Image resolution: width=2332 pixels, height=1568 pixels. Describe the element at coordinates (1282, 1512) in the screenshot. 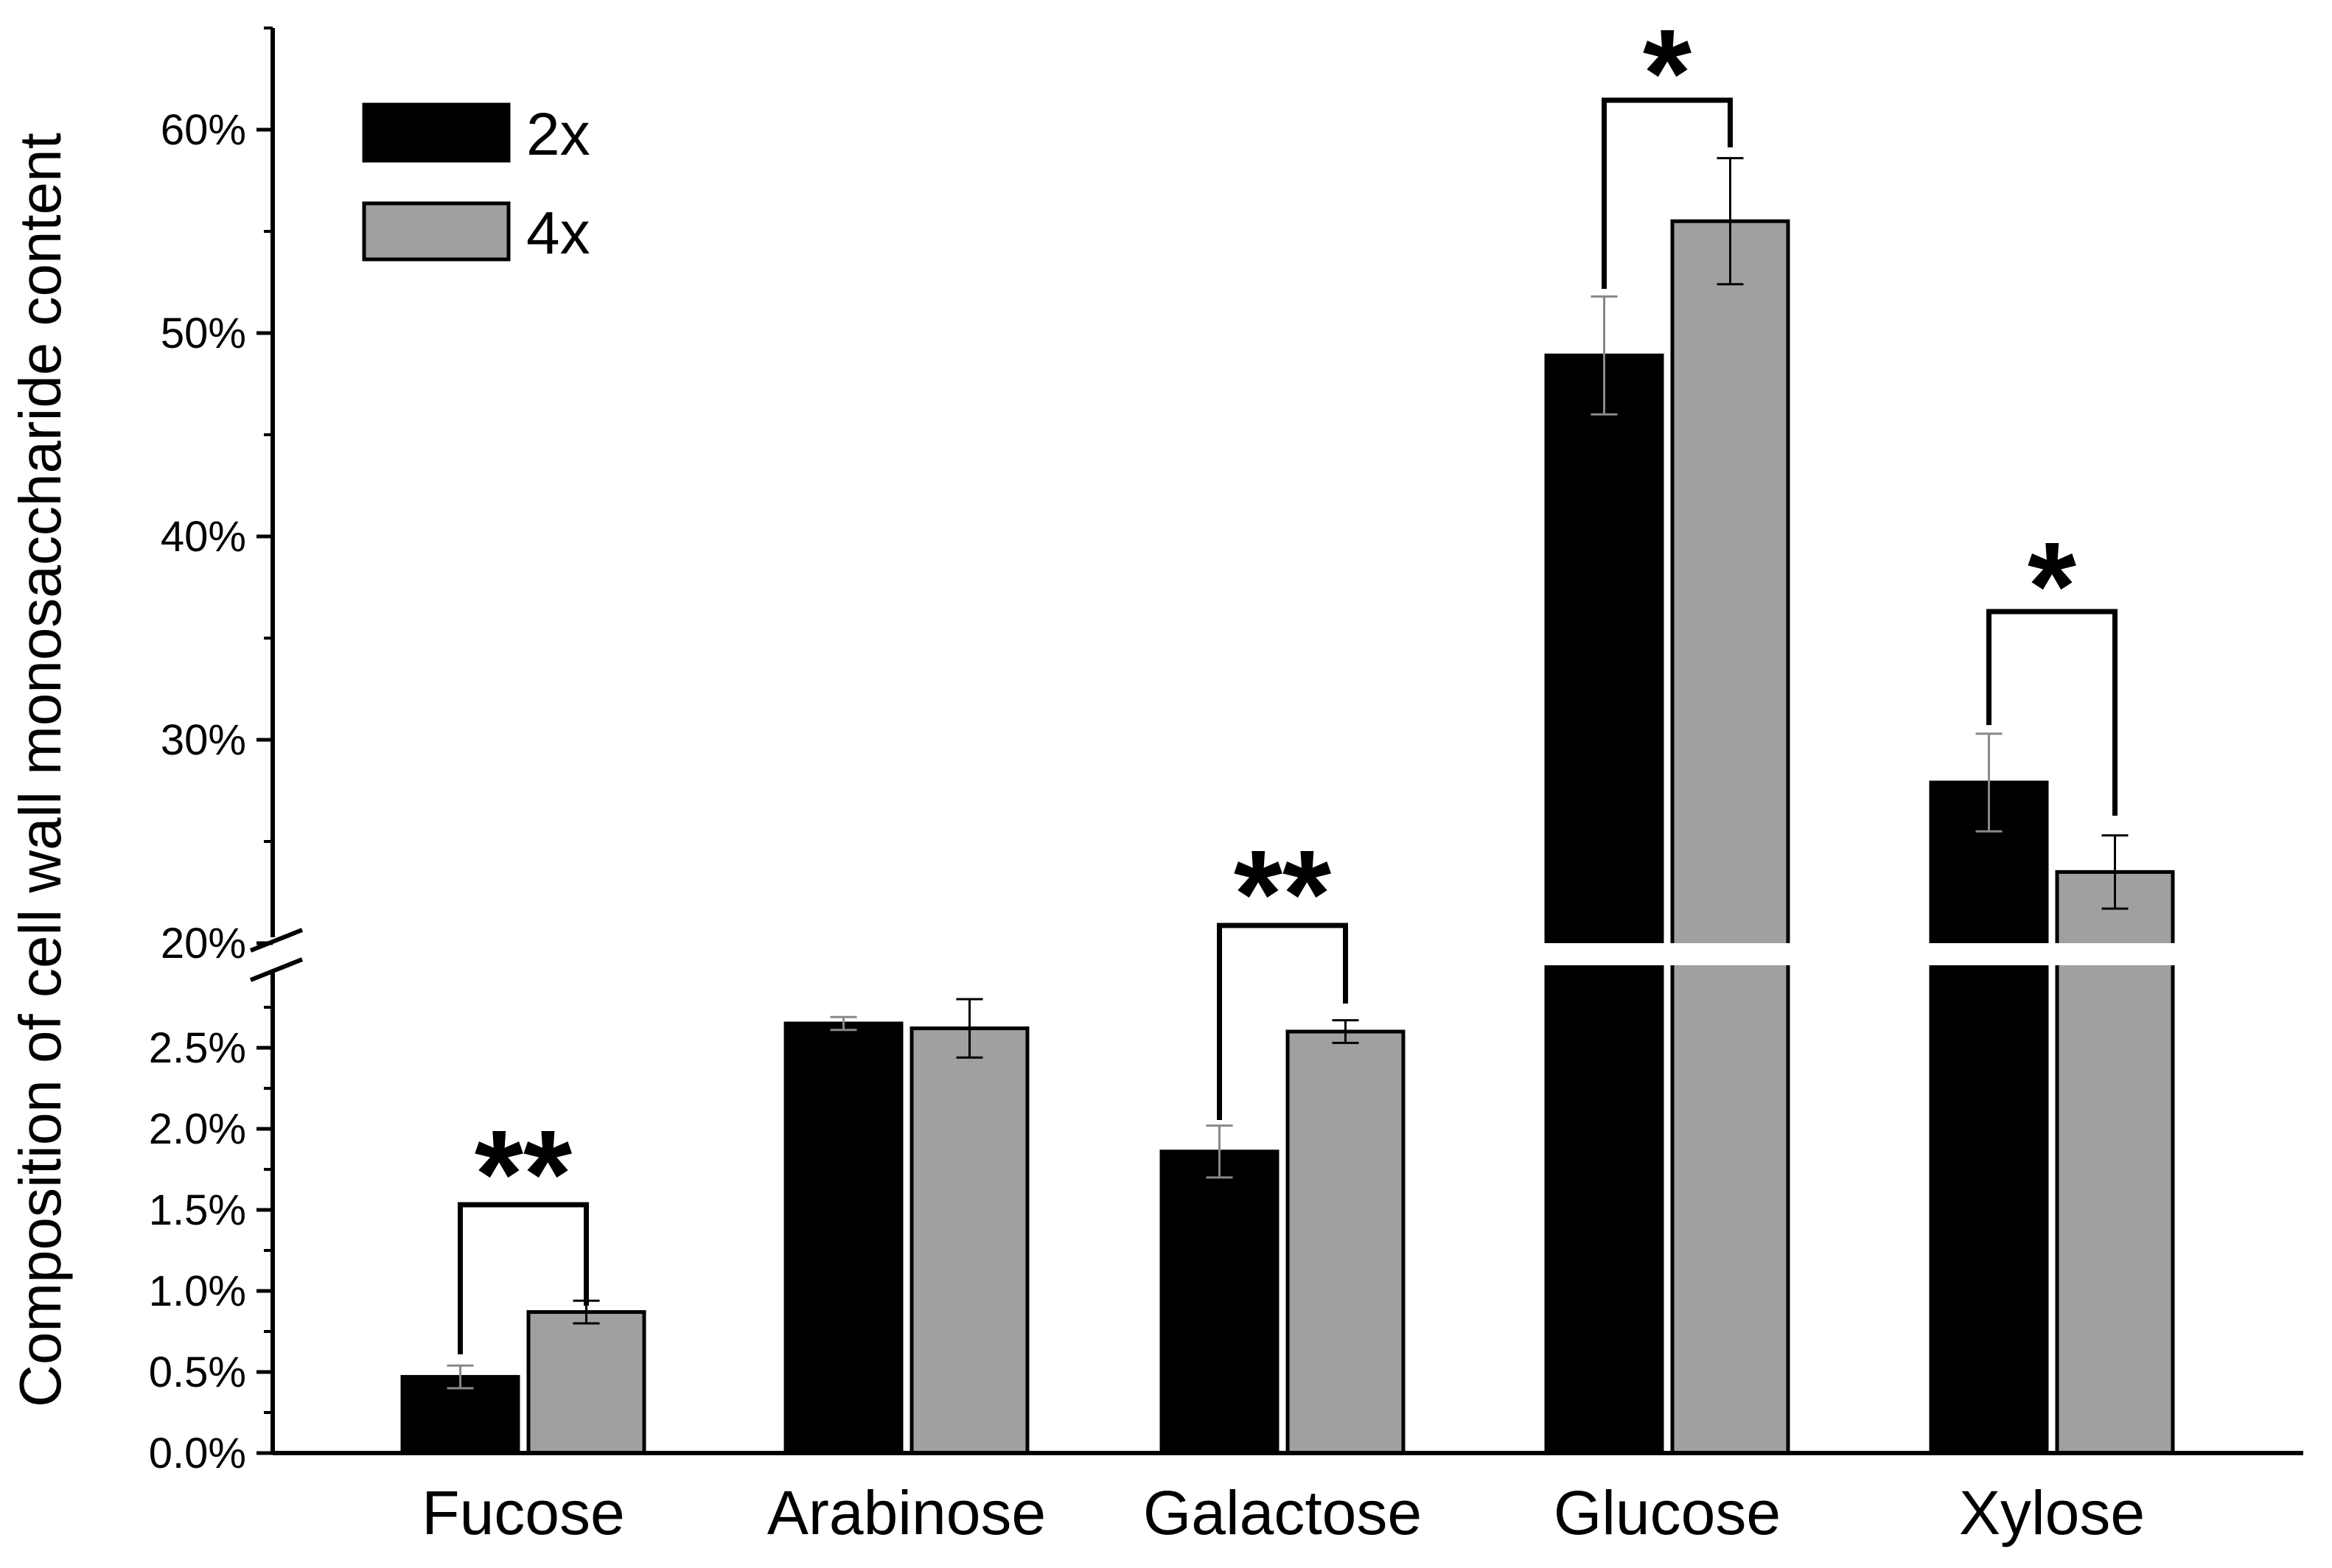

I see `x-category-label: Galactose` at that location.